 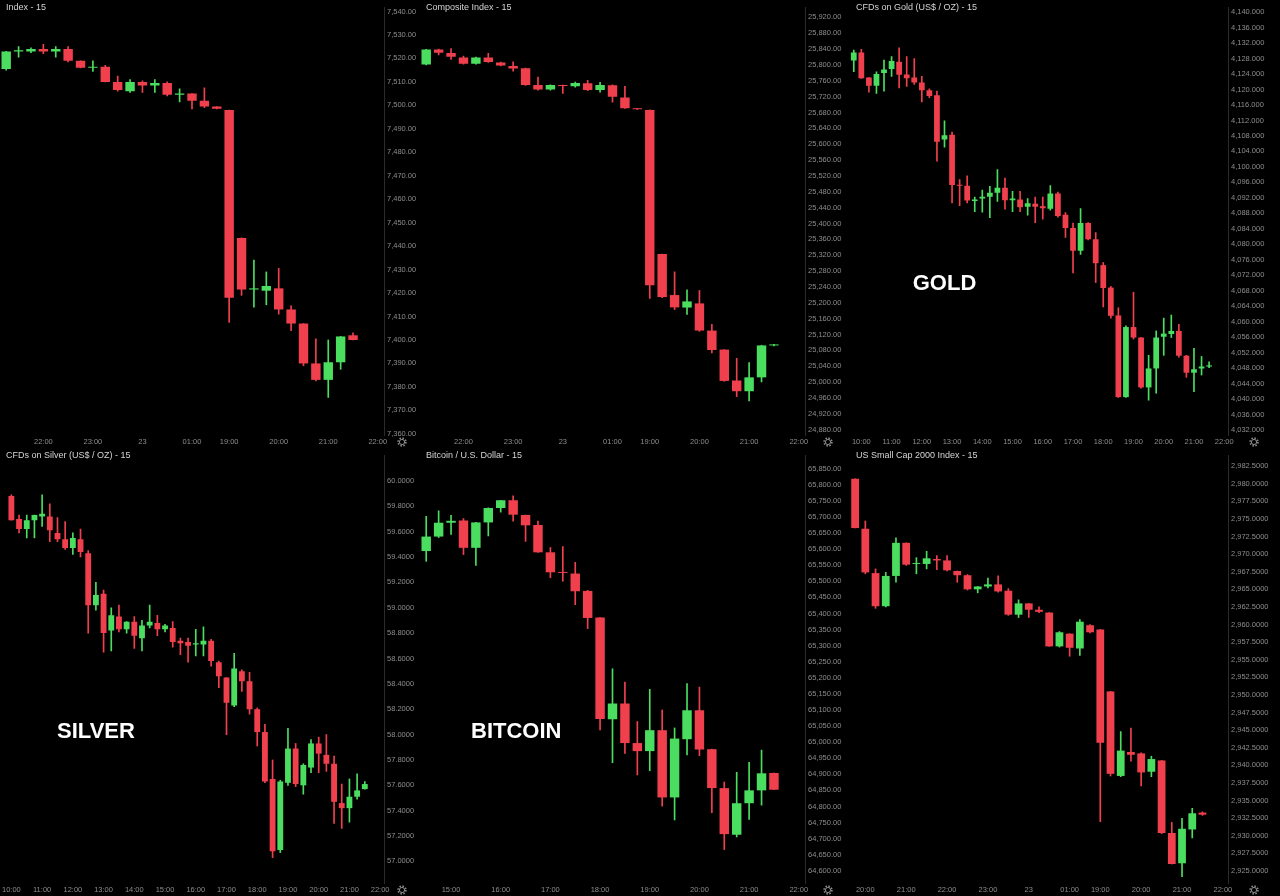 I want to click on chart-title: Index - 15, so click(x=26, y=7).